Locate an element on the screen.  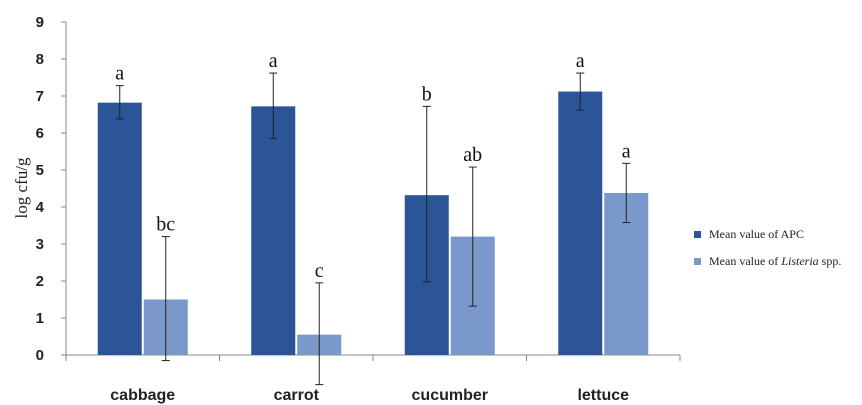
legend-label-part: Mean value of is located at coordinates (745, 261).